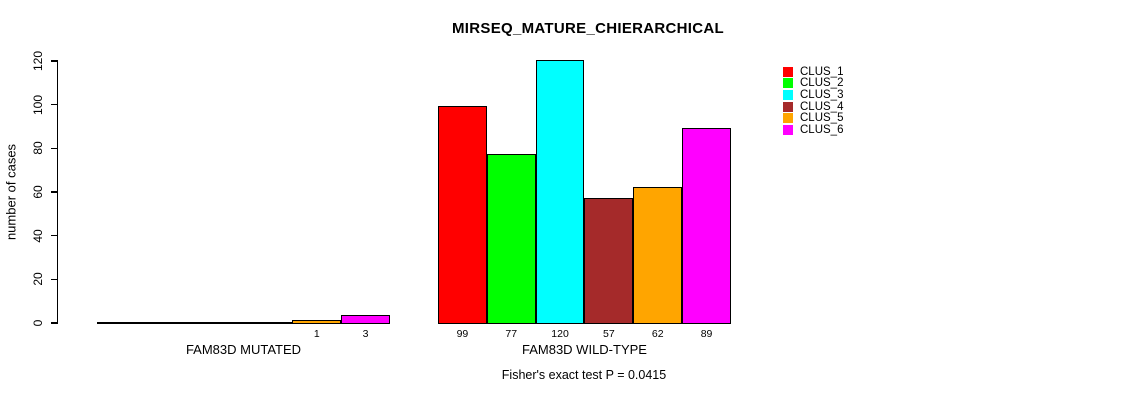 The image size is (1140, 400). I want to click on y-axis-title: number of cases, so click(11, 192).